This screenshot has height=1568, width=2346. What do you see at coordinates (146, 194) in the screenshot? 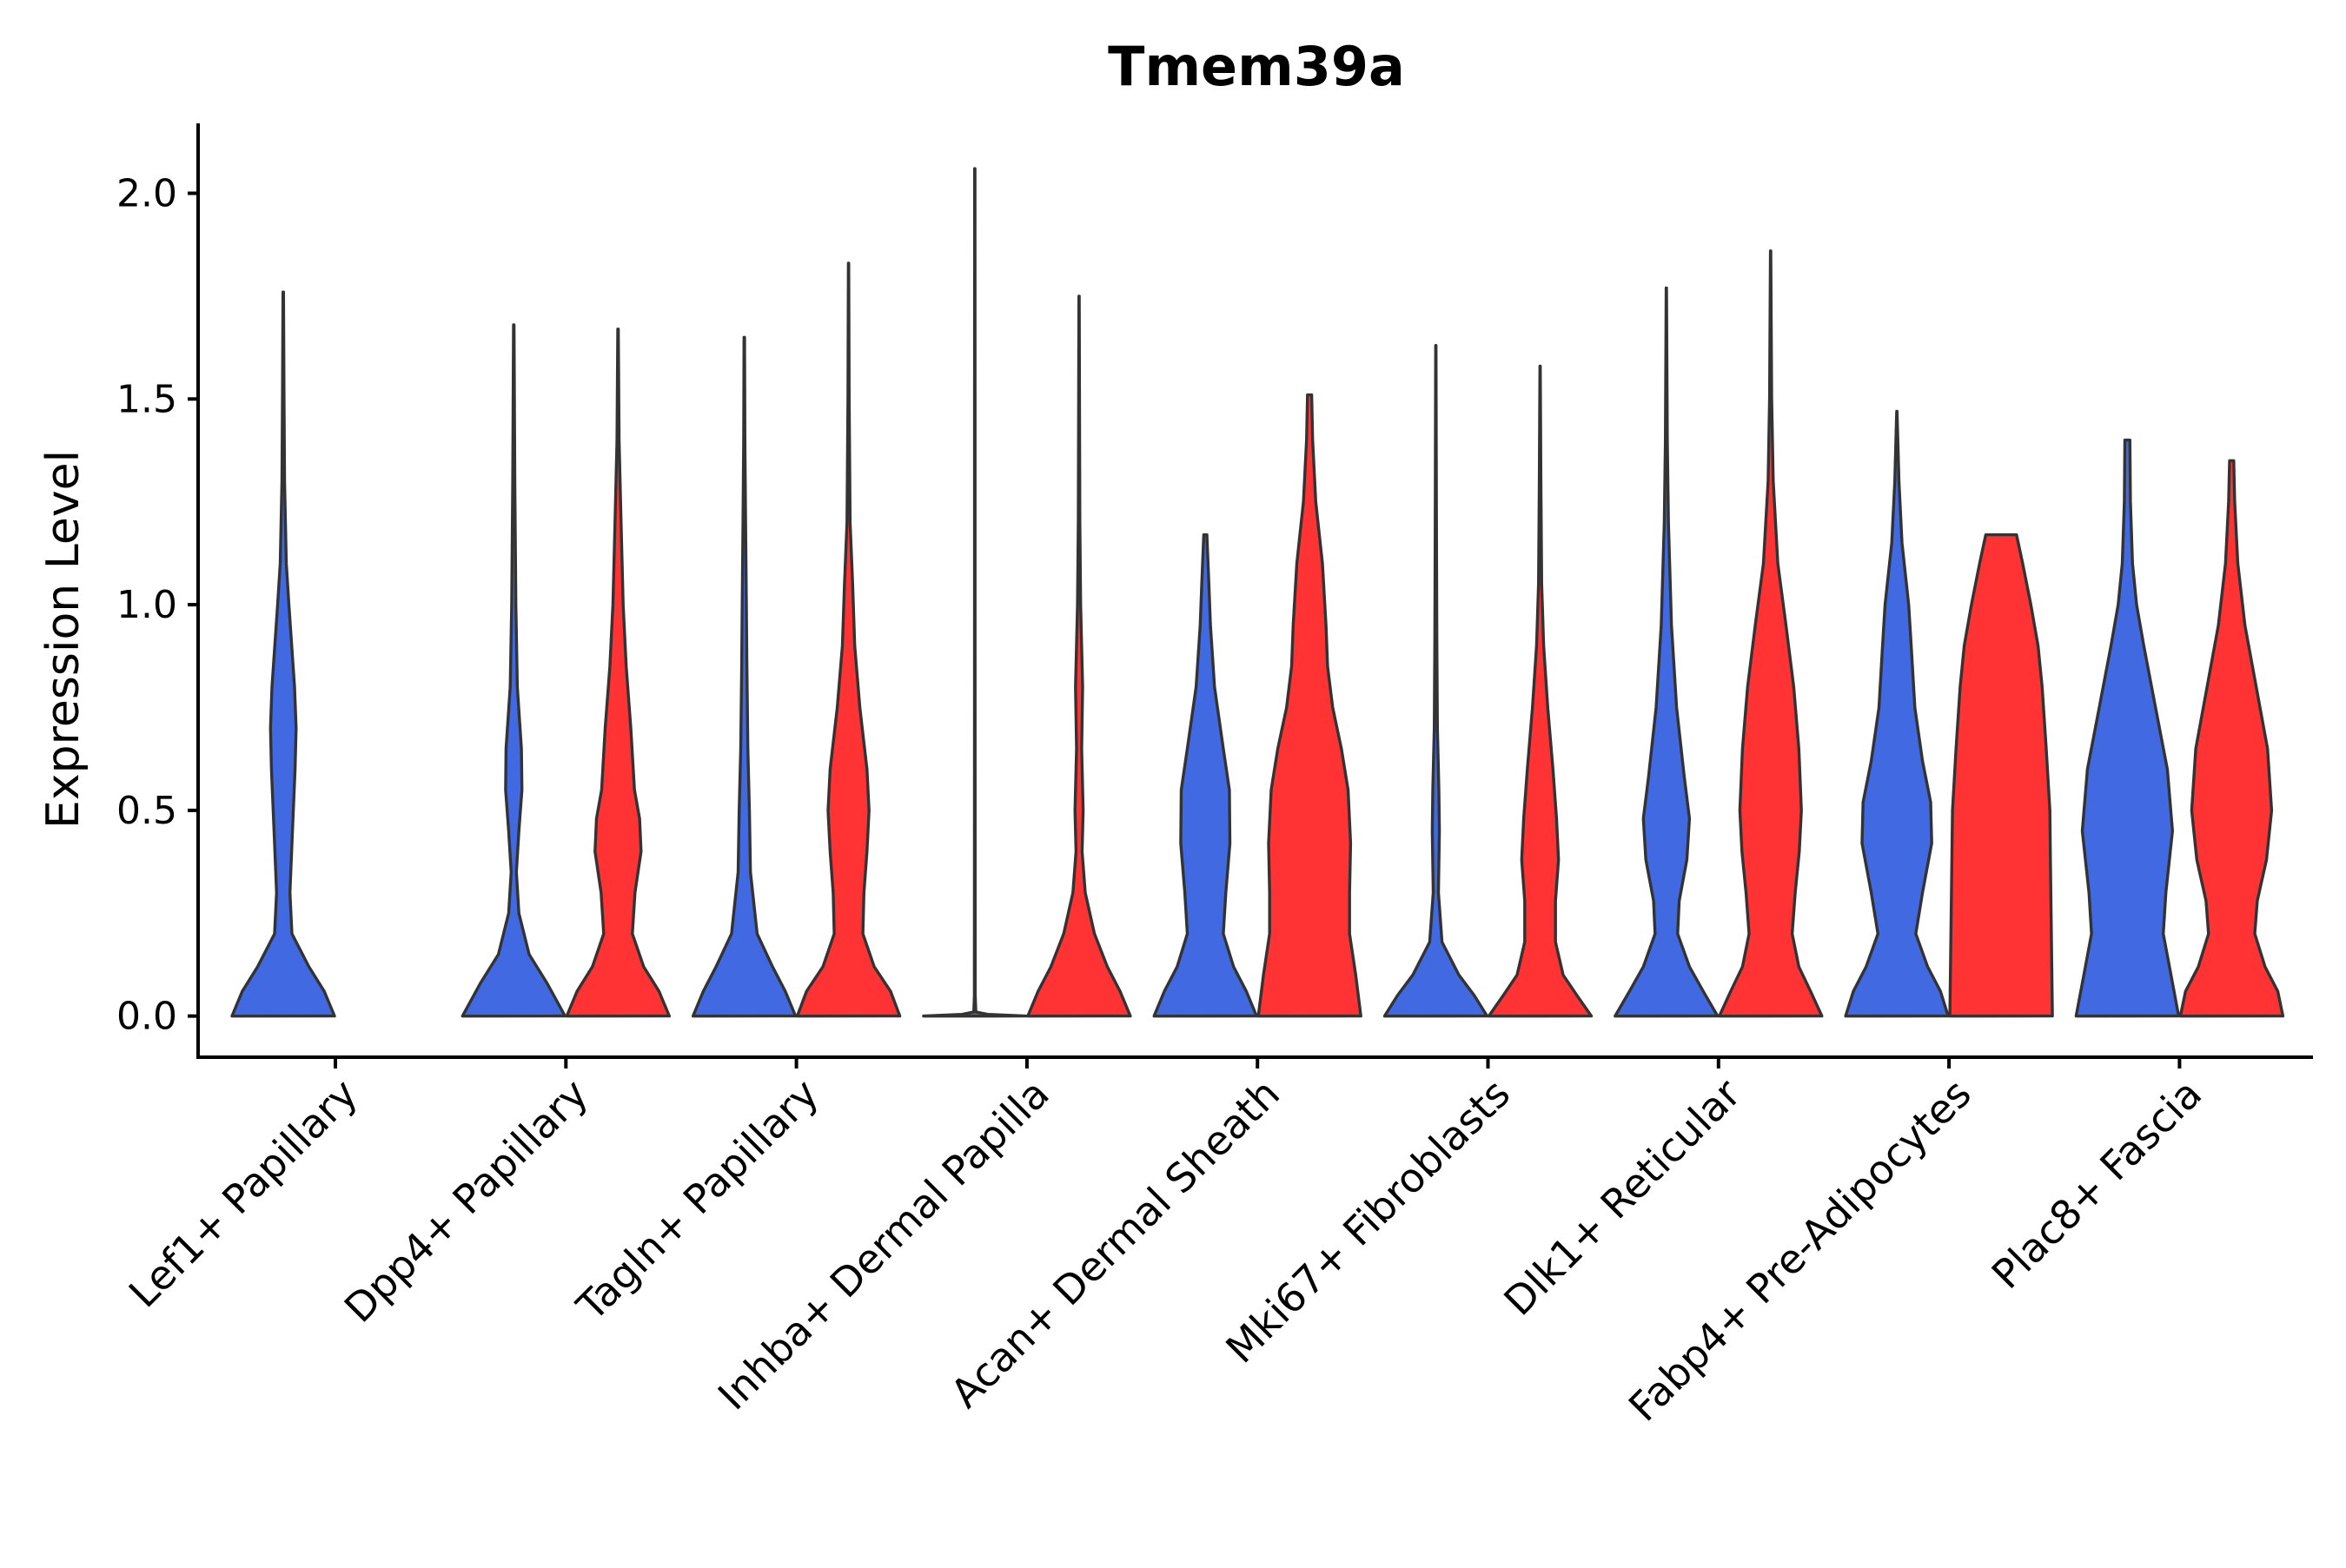
I see `y-tick-label: 2.0` at bounding box center [146, 194].